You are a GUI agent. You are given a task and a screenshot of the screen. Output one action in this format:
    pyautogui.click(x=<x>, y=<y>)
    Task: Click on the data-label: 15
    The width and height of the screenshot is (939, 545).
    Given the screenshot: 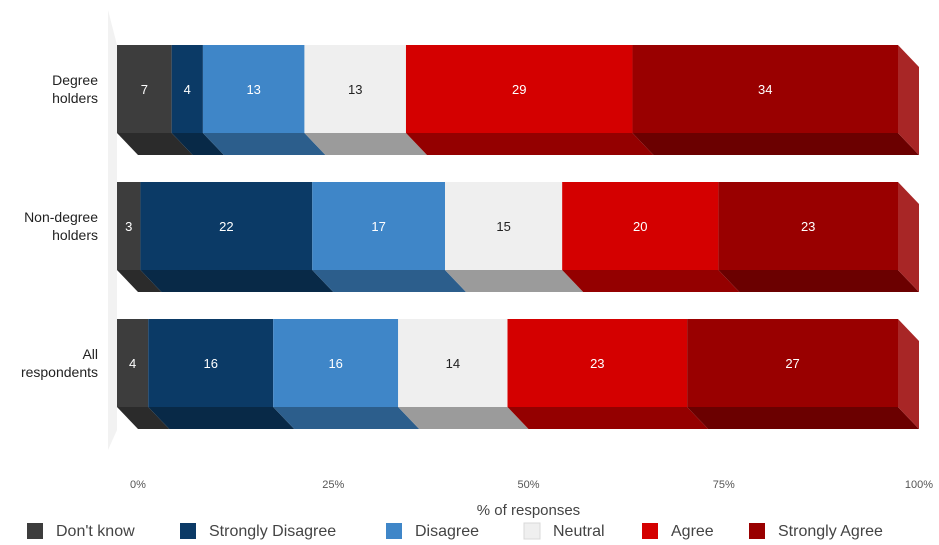 What is the action you would take?
    pyautogui.click(x=503, y=226)
    